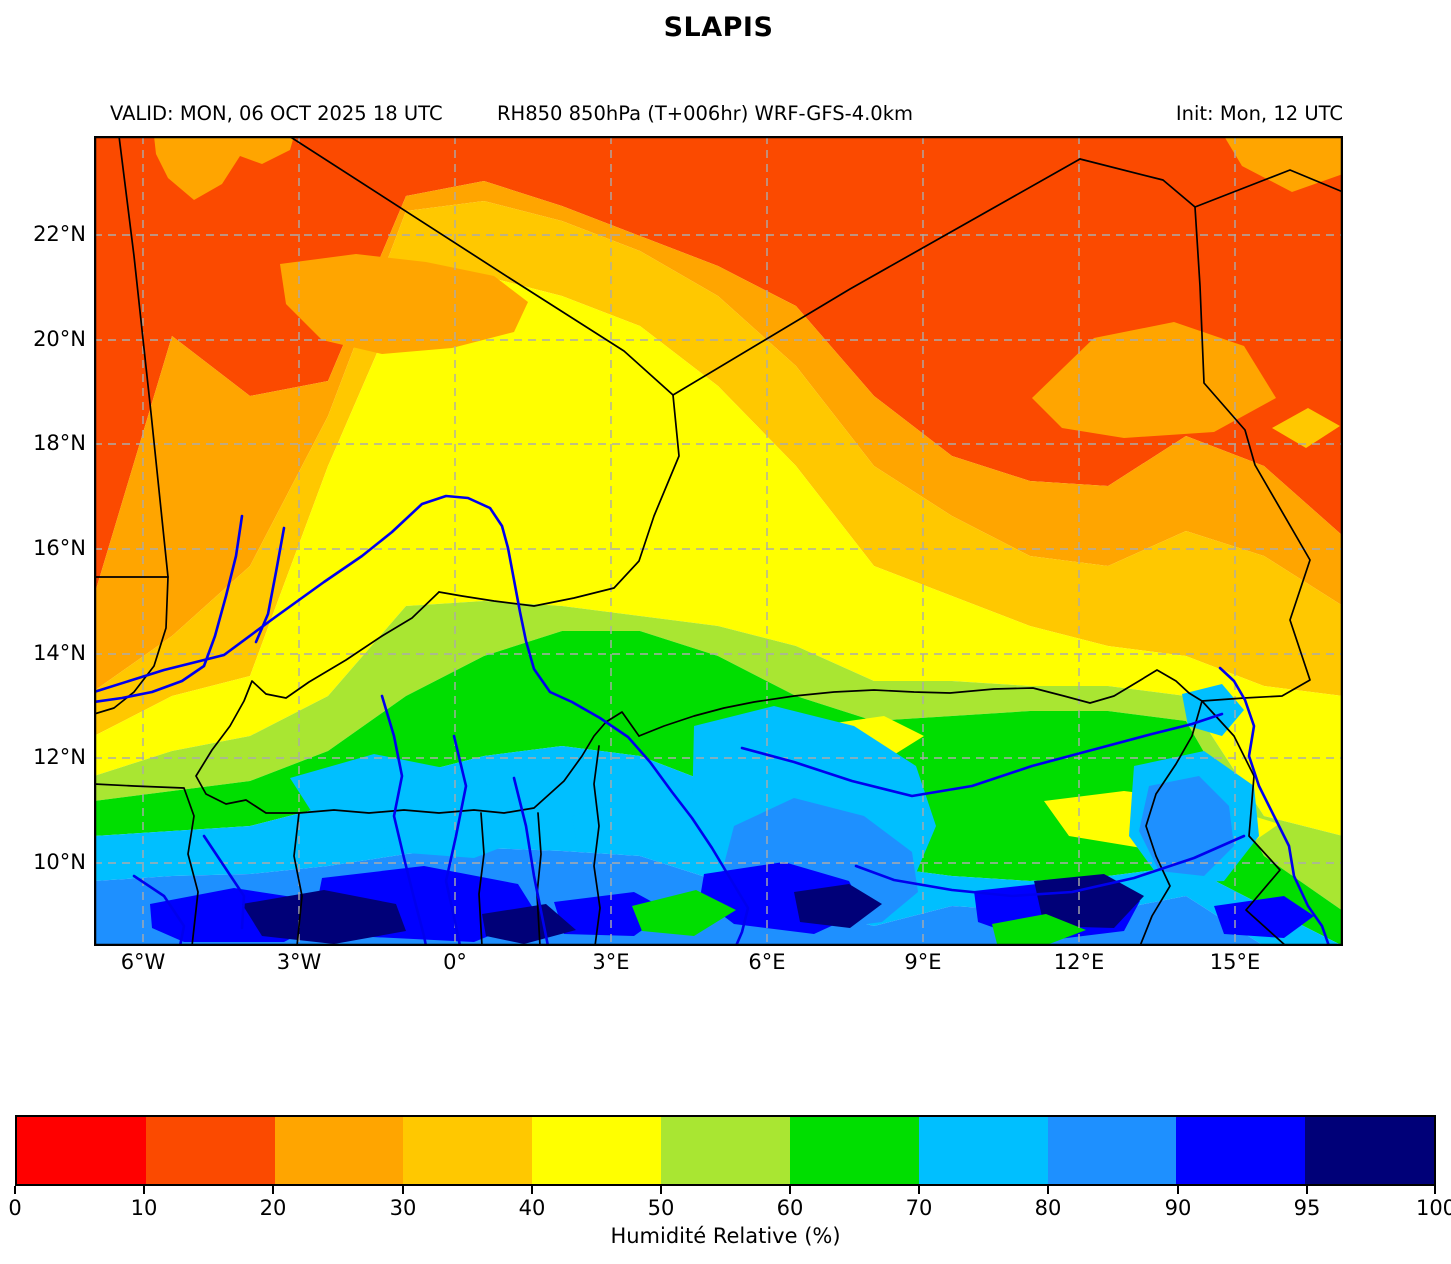 The image size is (1451, 1264). I want to click on lon-tick-label: 6°W, so click(143, 962).